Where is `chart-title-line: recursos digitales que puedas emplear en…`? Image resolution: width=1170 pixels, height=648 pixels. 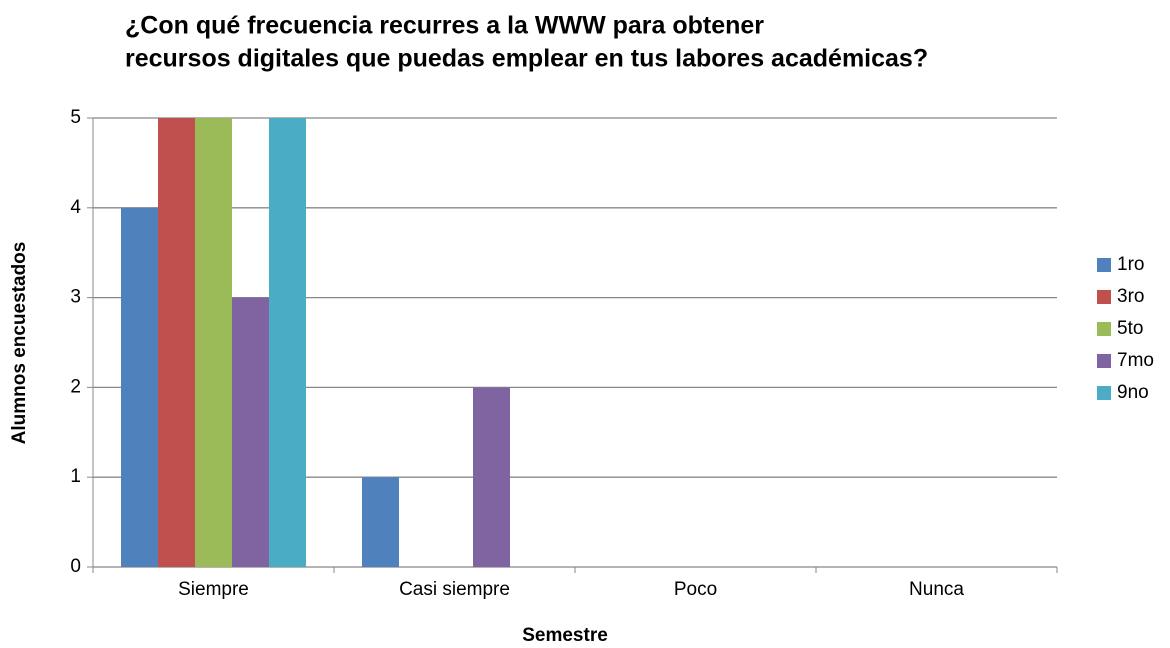
chart-title-line: recursos digitales que puedas emplear en… is located at coordinates (526, 59).